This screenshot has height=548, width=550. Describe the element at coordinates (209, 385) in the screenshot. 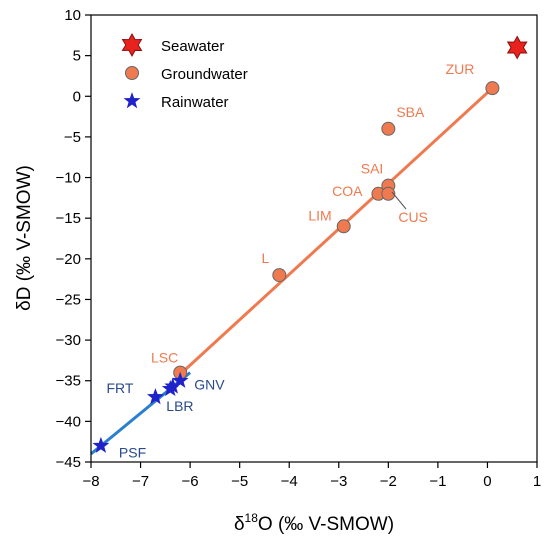

I see `point-label-gnv: GNV` at that location.